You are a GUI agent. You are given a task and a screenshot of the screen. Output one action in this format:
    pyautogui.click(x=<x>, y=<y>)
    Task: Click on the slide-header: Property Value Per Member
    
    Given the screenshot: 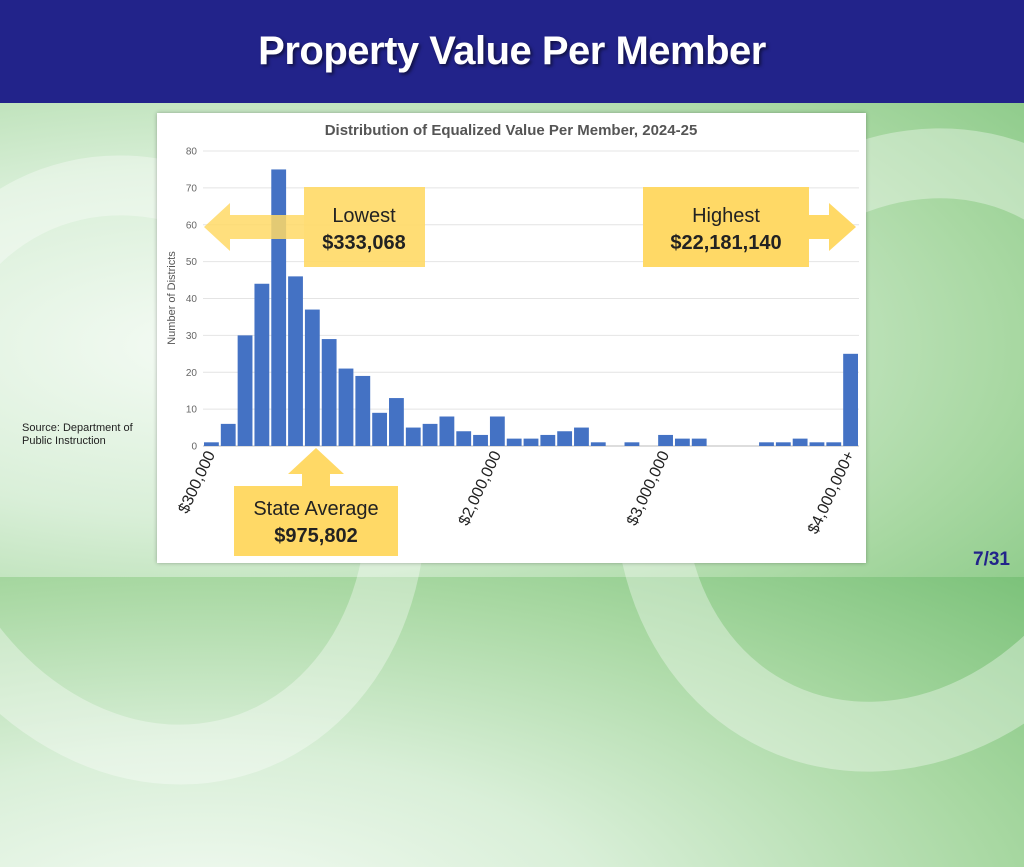 What is the action you would take?
    pyautogui.click(x=512, y=51)
    